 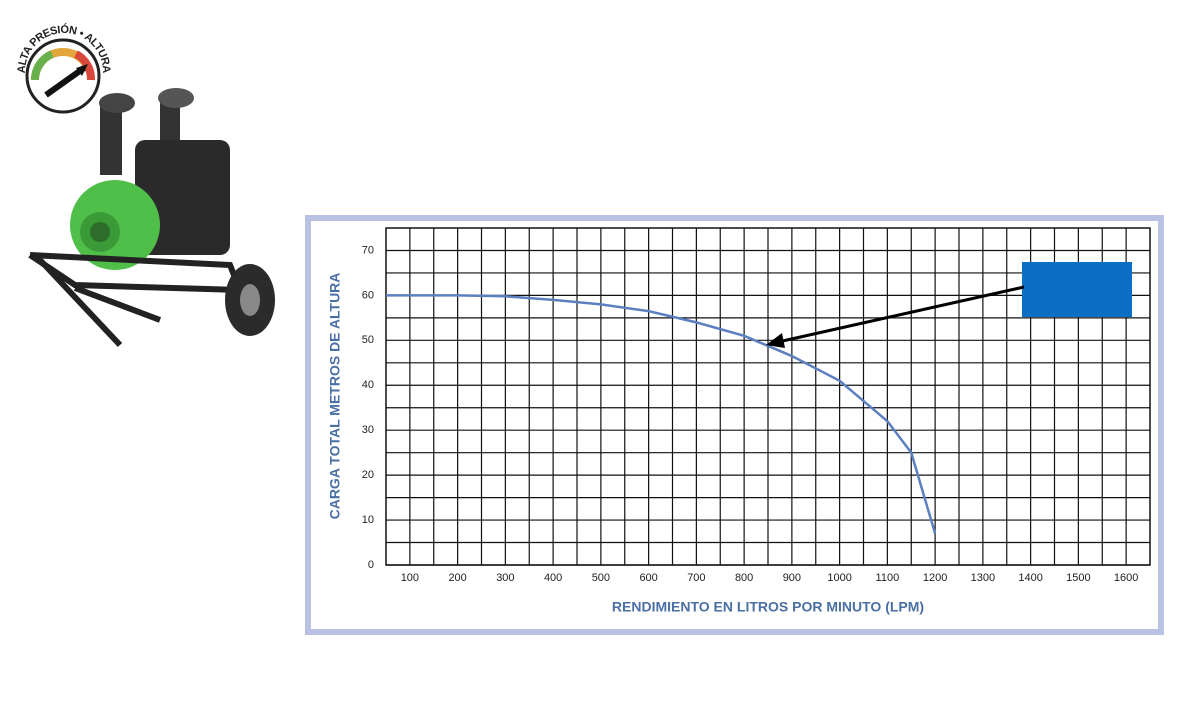 I want to click on y-tick-label: 10, so click(x=368, y=520).